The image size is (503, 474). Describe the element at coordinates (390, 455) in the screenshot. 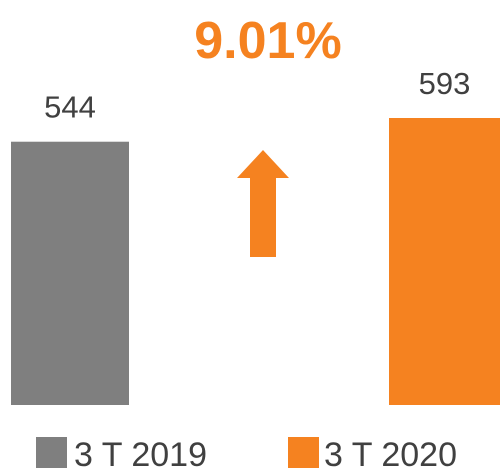

I see `legend-label: 3 T 2020` at that location.